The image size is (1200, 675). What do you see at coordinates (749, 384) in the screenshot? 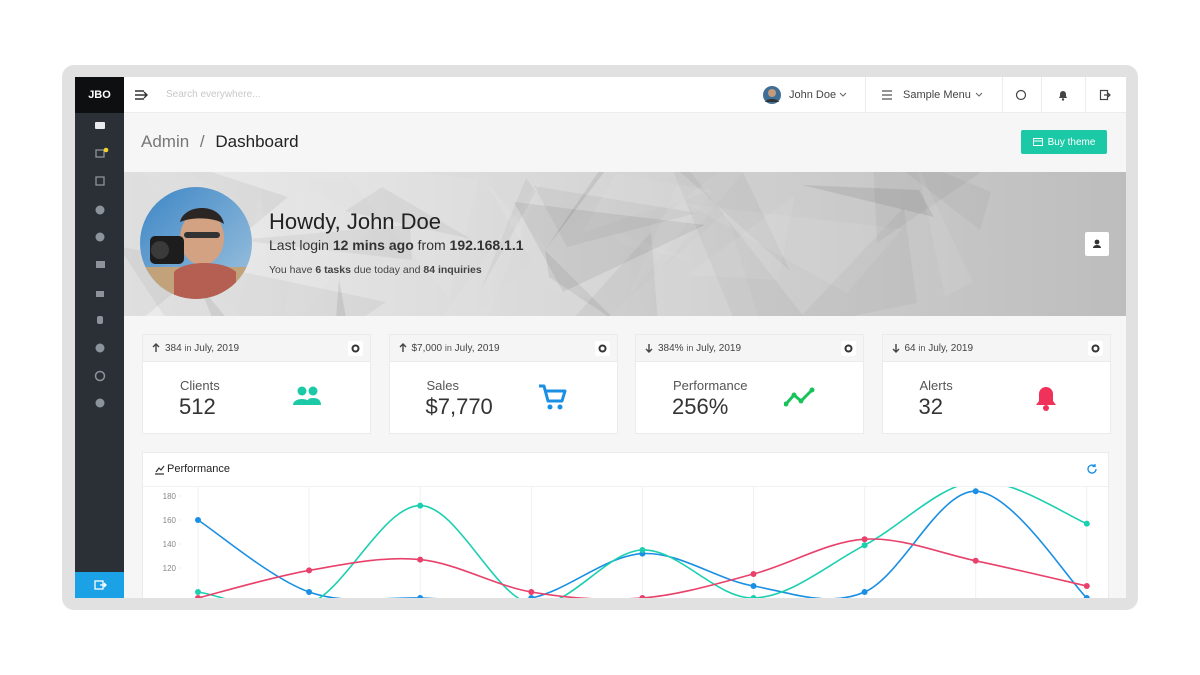
I see `stat-card: 384% in July, 2019 Performance 256%` at bounding box center [749, 384].